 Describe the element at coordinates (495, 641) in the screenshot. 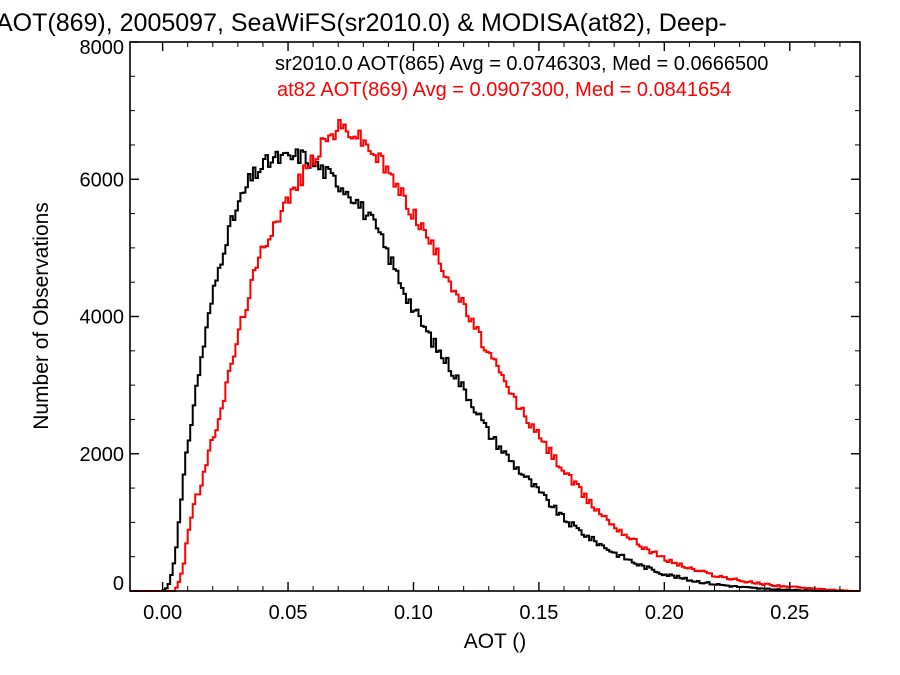

I see `x-axis-title: AOT ()` at that location.